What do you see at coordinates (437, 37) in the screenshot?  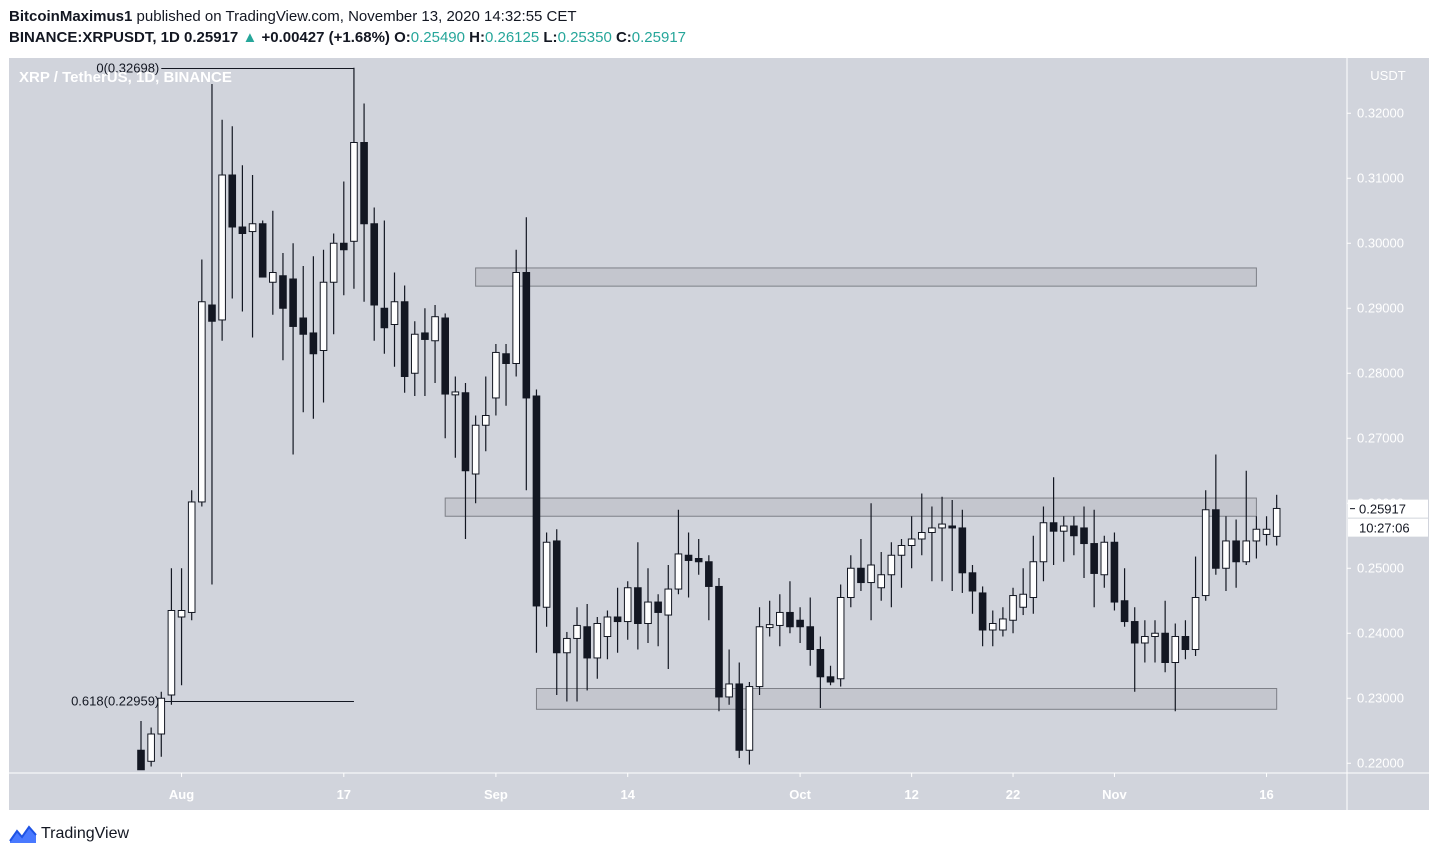 I see `open-value: 0.25490` at bounding box center [437, 37].